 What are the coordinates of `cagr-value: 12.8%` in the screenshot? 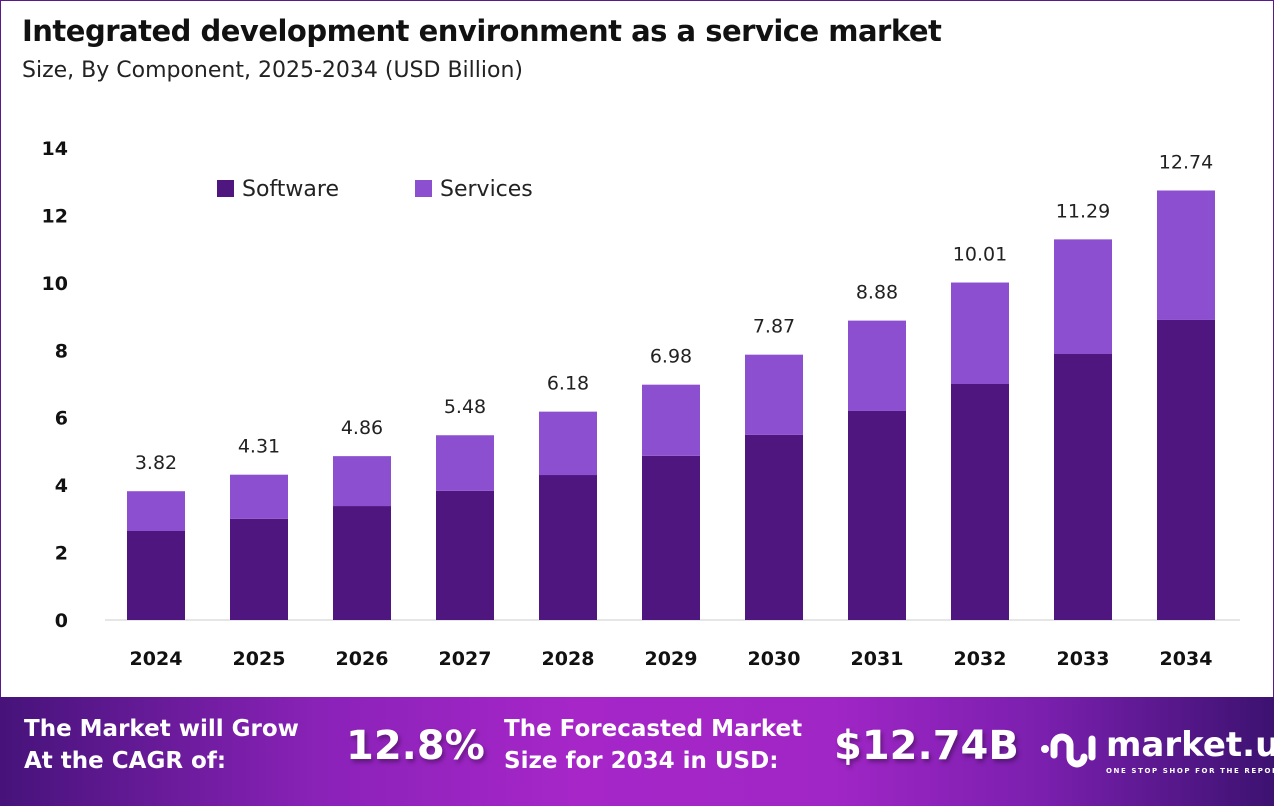 It's located at (415, 746).